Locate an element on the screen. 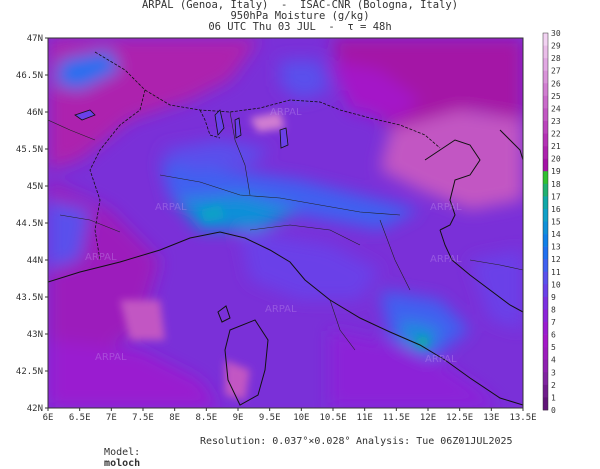  colorbar-label: 17 is located at coordinates (556, 196).